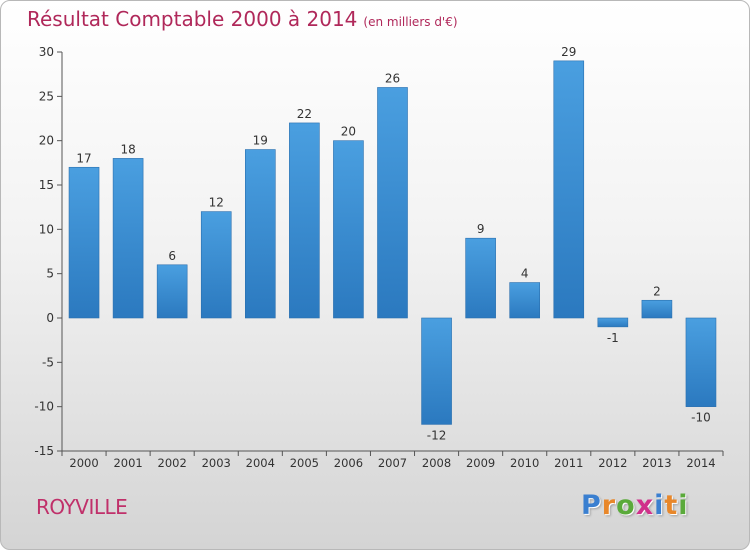 The width and height of the screenshot is (750, 550). I want to click on bar-value-label: 19, so click(260, 141).